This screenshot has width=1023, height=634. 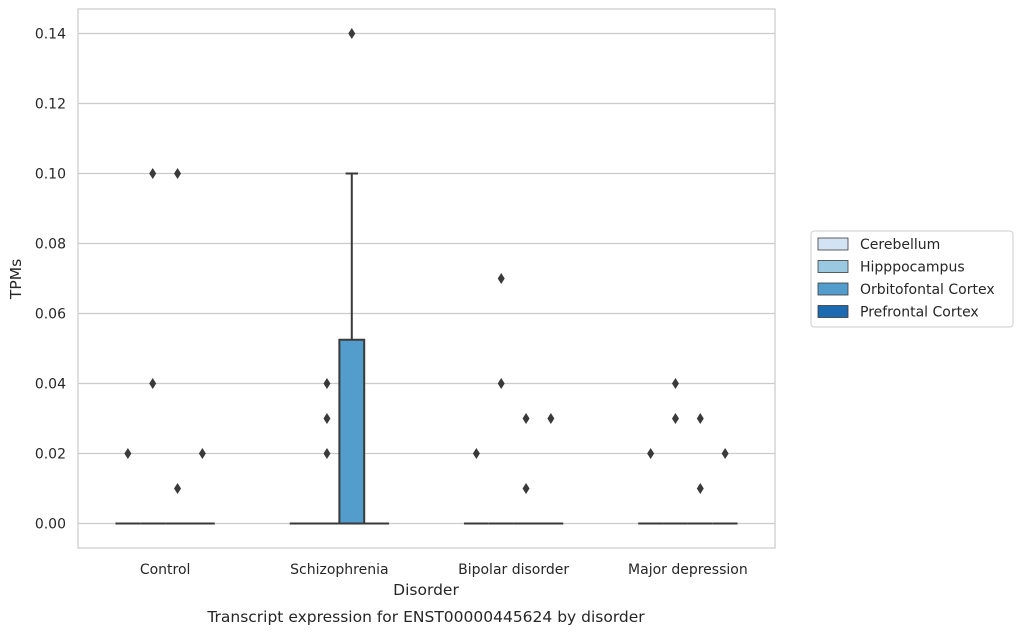 I want to click on legend-label: Cerebellum, so click(x=900, y=245).